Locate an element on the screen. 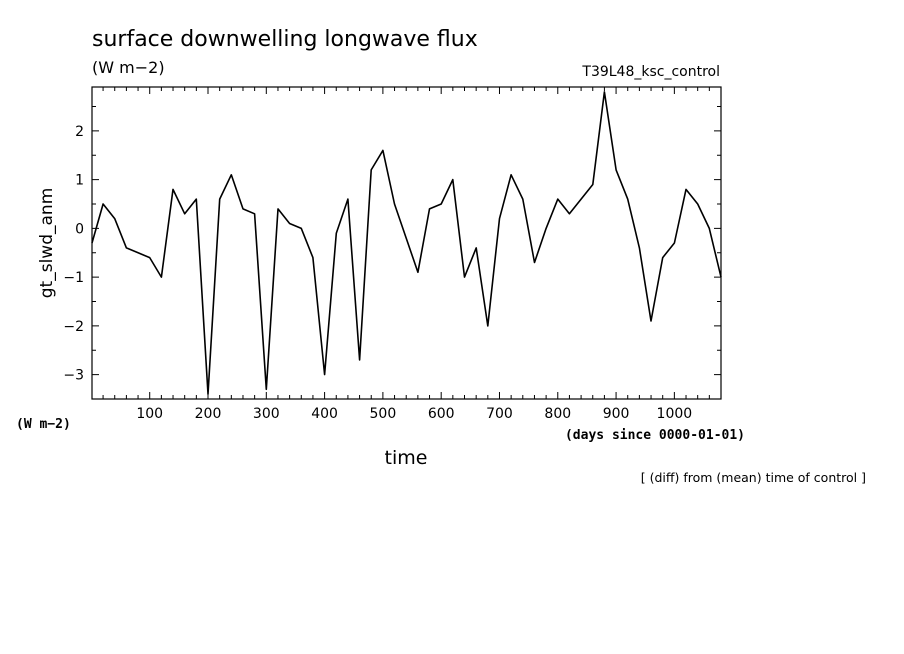 The width and height of the screenshot is (904, 654). x-axis-units: (days since 0000-01-01) is located at coordinates (655, 435).